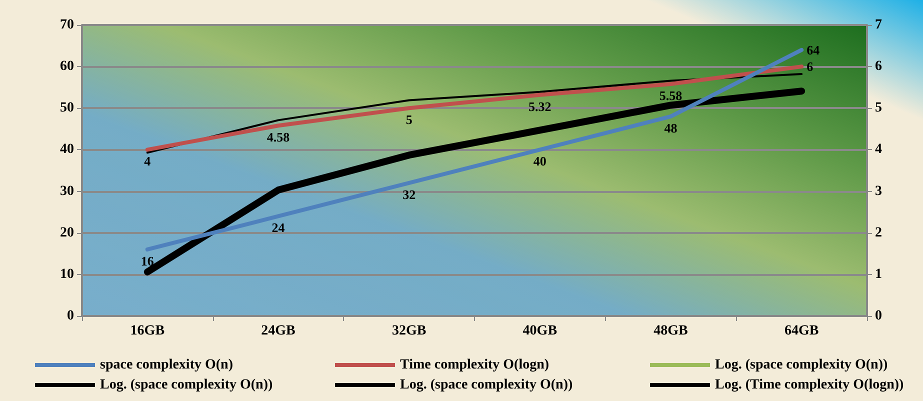 The image size is (923, 401). What do you see at coordinates (67, 25) in the screenshot?
I see `y-tick-label: 70` at bounding box center [67, 25].